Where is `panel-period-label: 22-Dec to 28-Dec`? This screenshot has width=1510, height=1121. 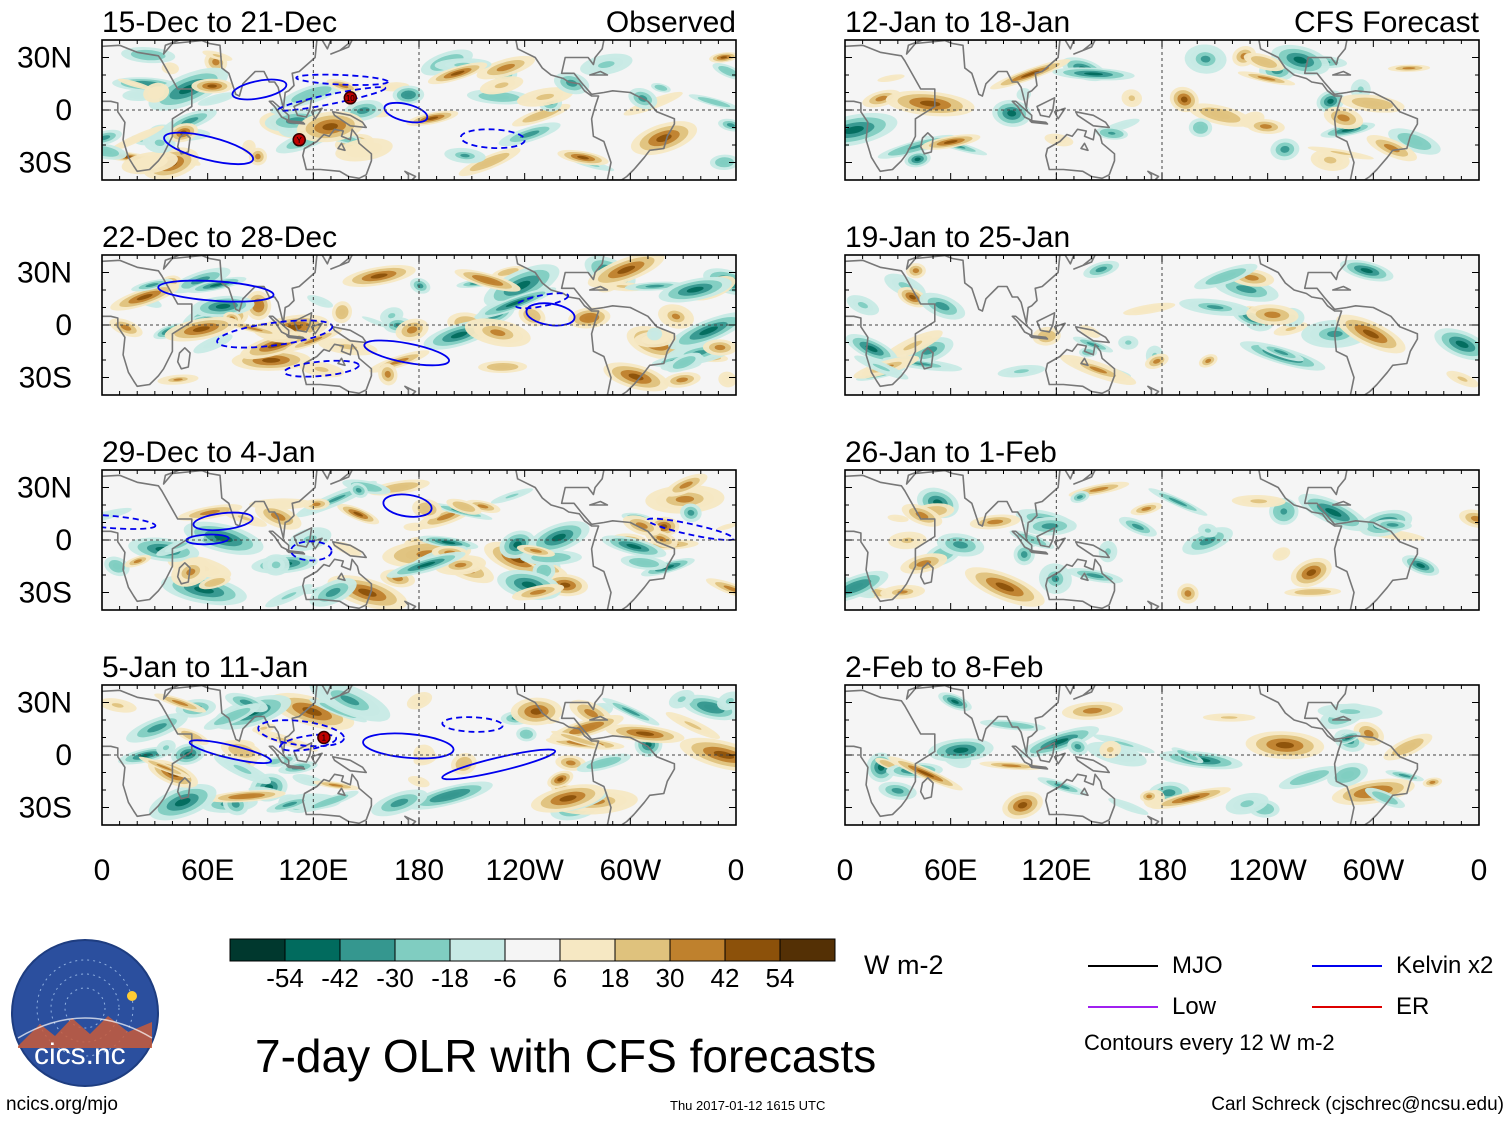
panel-period-label: 22-Dec to 28-Dec is located at coordinates (219, 237).